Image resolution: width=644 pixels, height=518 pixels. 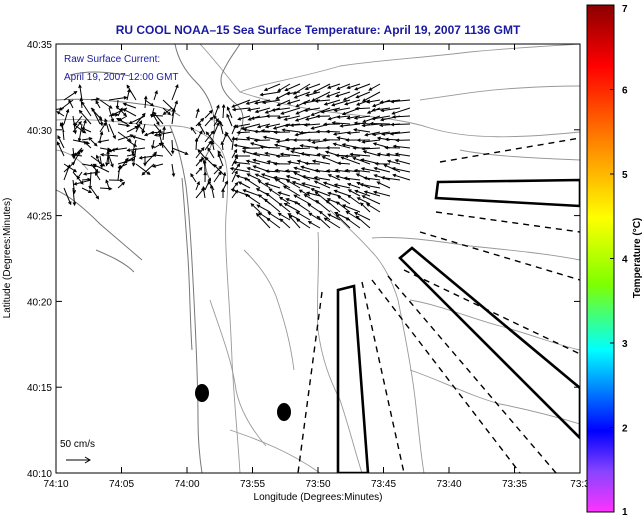 I want to click on colorbar-label: Temperature (°C), so click(x=637, y=258).